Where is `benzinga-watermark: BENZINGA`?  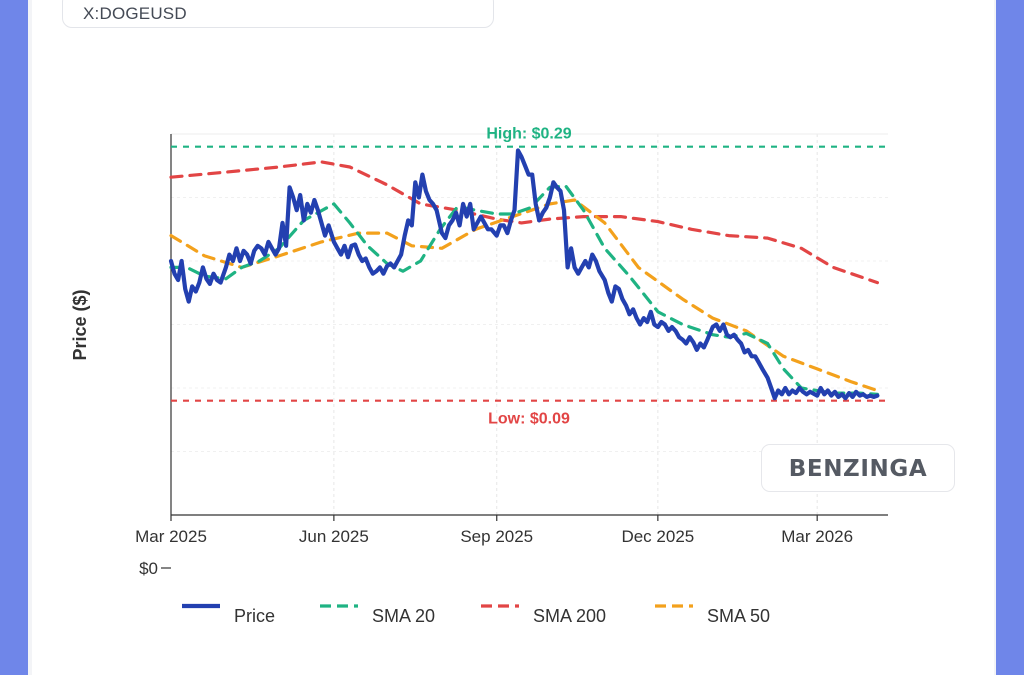 benzinga-watermark: BENZINGA is located at coordinates (858, 468).